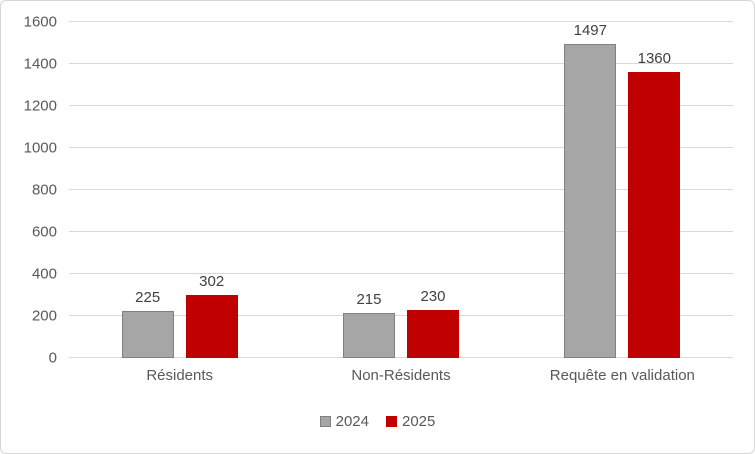 This screenshot has width=755, height=454. What do you see at coordinates (433, 296) in the screenshot?
I see `bar-value-label: 230` at bounding box center [433, 296].